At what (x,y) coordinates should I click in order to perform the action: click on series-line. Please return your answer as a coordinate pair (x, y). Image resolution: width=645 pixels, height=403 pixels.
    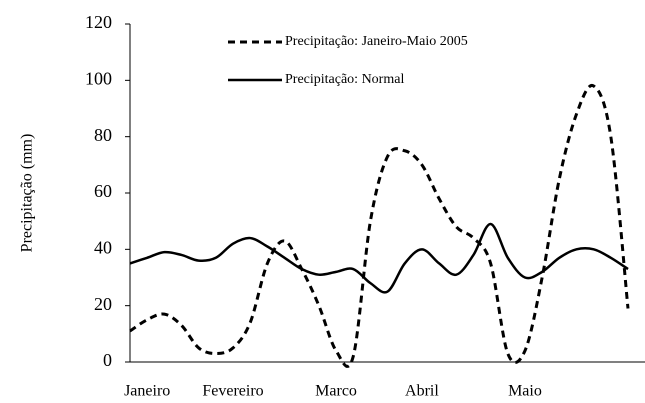
    Looking at the image, I should click on (379, 258).